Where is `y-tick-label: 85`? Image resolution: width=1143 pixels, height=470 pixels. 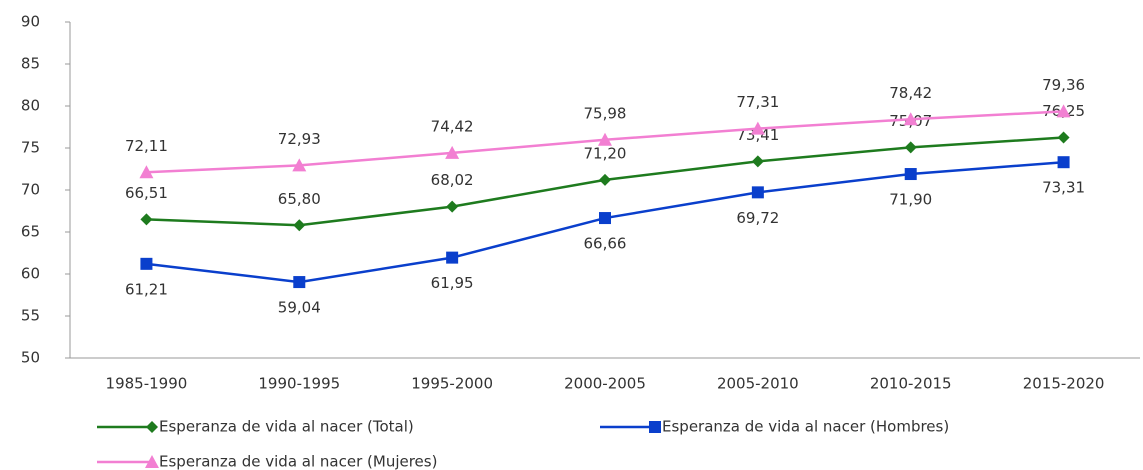 y-tick-label: 85 is located at coordinates (30, 64).